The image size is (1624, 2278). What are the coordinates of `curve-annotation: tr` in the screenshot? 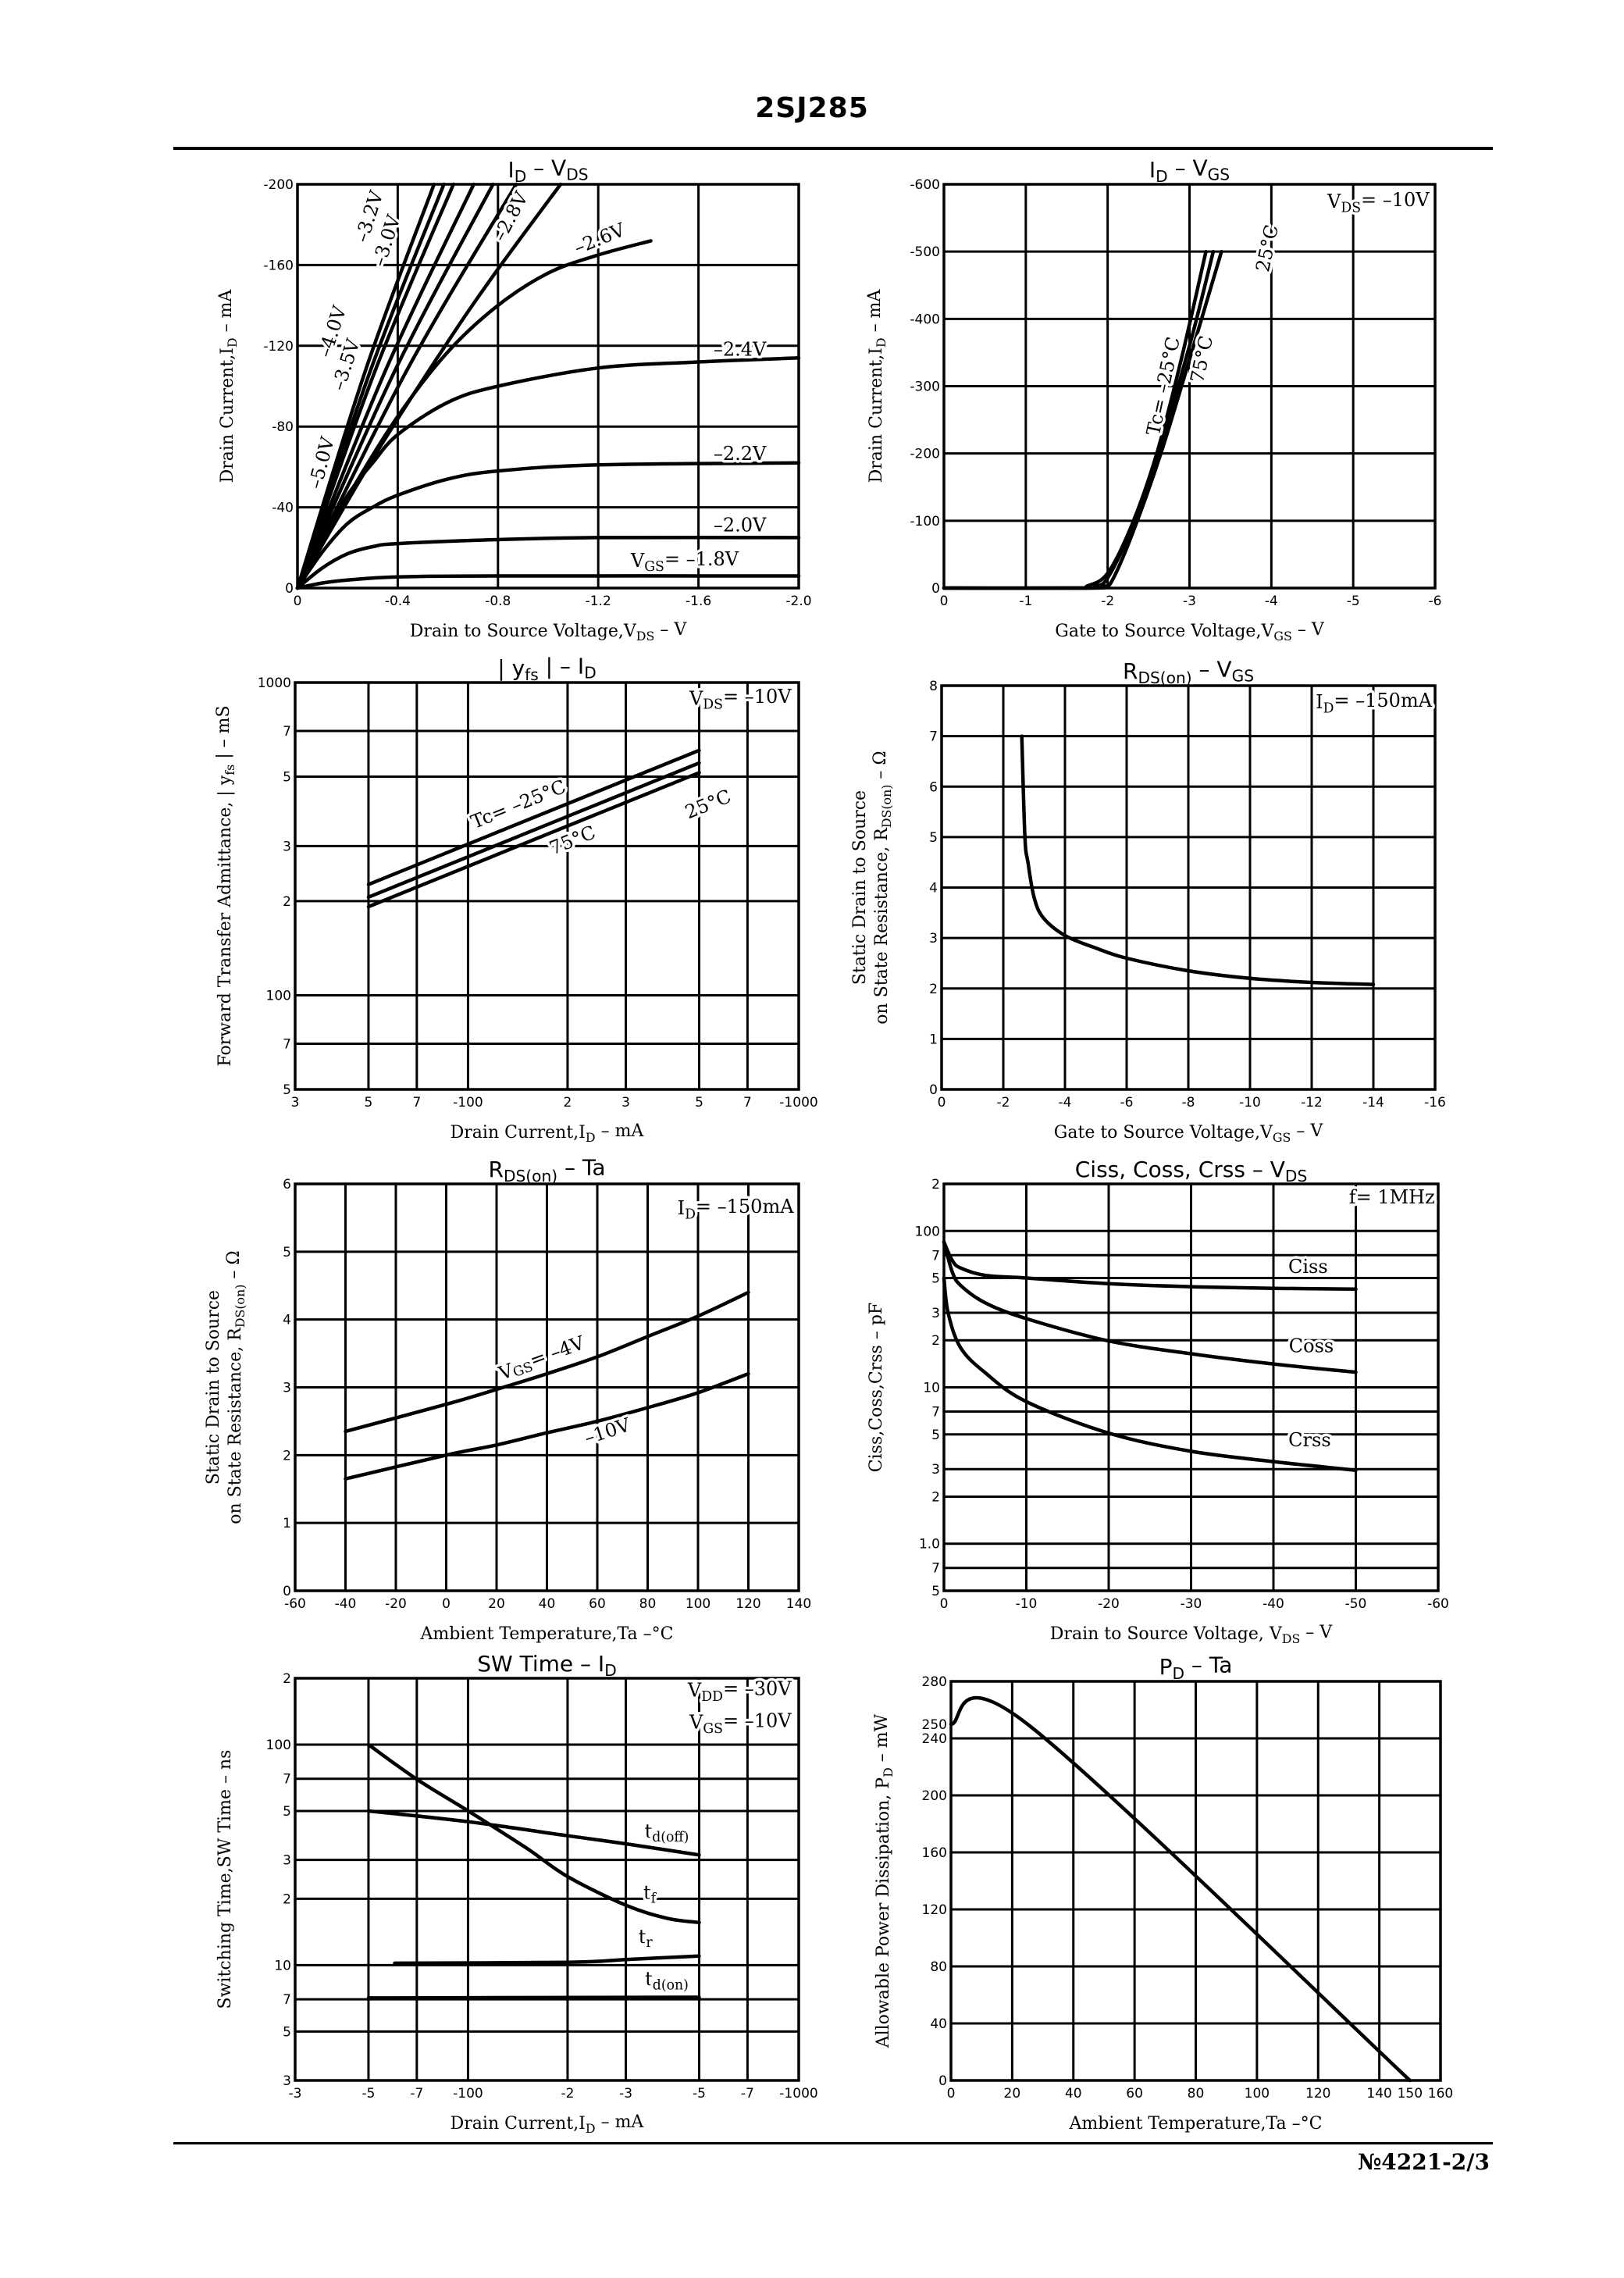 It's located at (646, 1938).